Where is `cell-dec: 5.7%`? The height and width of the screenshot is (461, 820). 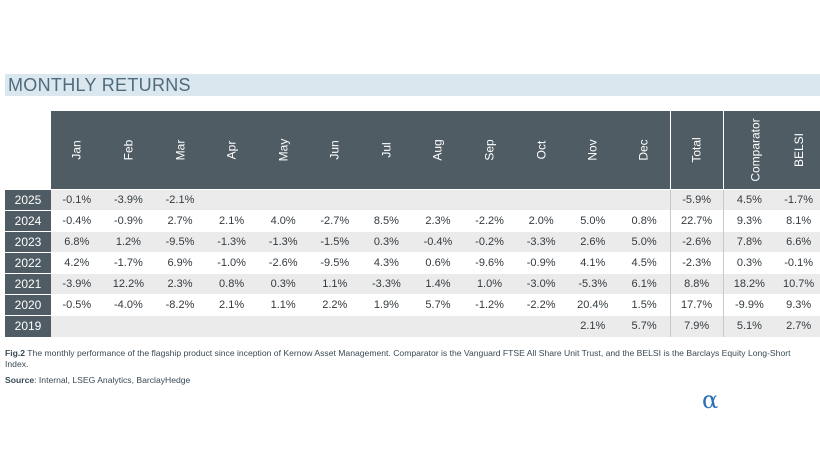 cell-dec: 5.7% is located at coordinates (644, 326).